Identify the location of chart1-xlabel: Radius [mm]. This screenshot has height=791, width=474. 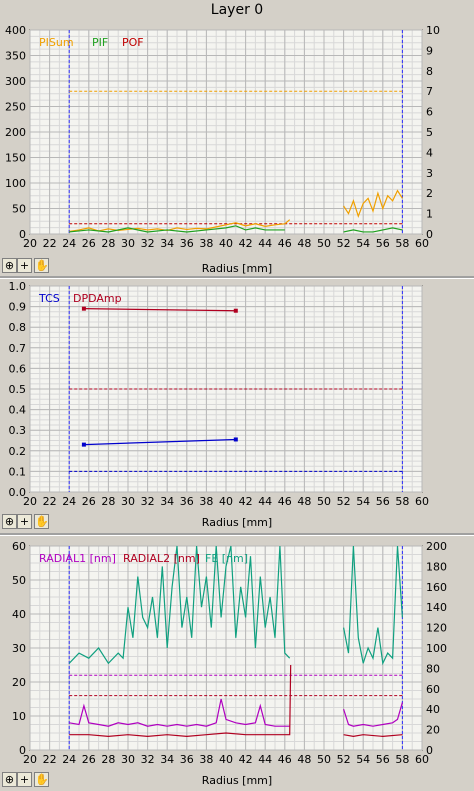
(237, 268).